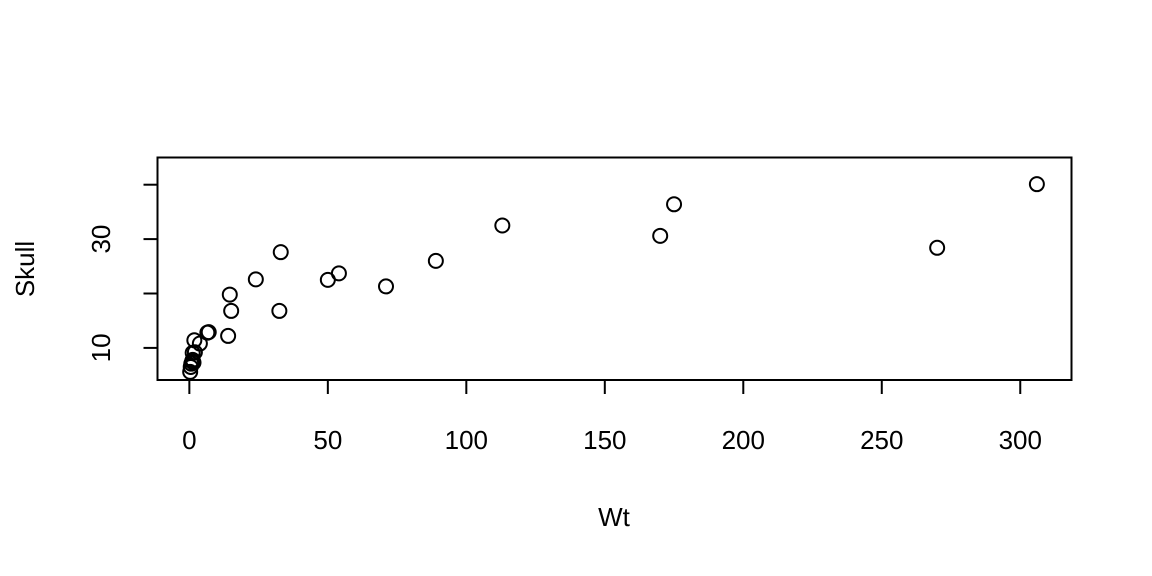 The height and width of the screenshot is (576, 1152). I want to click on x-tick-label: 200, so click(743, 440).